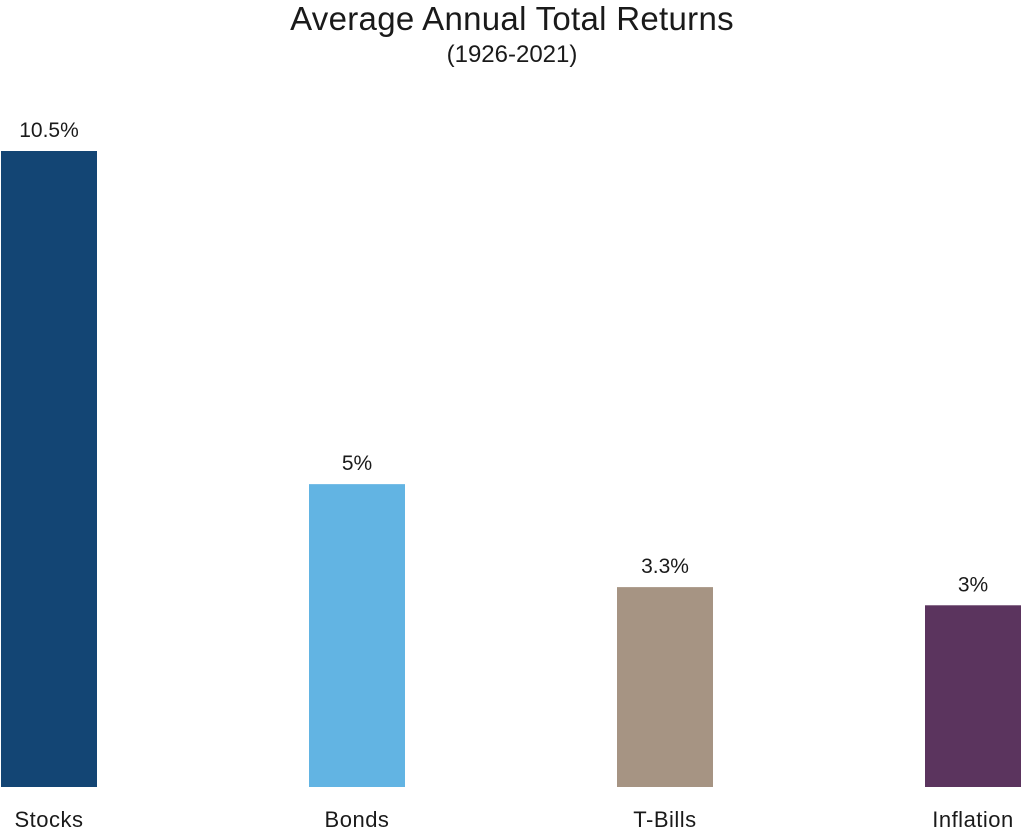 The width and height of the screenshot is (1024, 833). I want to click on bar-inflation, so click(973, 696).